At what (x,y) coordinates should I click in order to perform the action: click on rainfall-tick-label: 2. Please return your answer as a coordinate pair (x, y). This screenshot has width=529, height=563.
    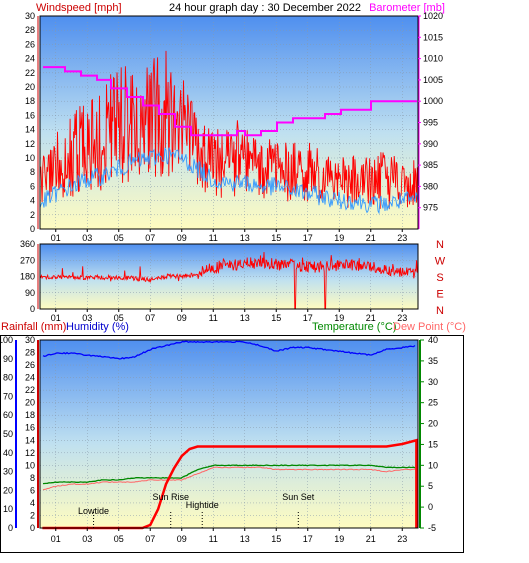
    Looking at the image, I should click on (32, 515).